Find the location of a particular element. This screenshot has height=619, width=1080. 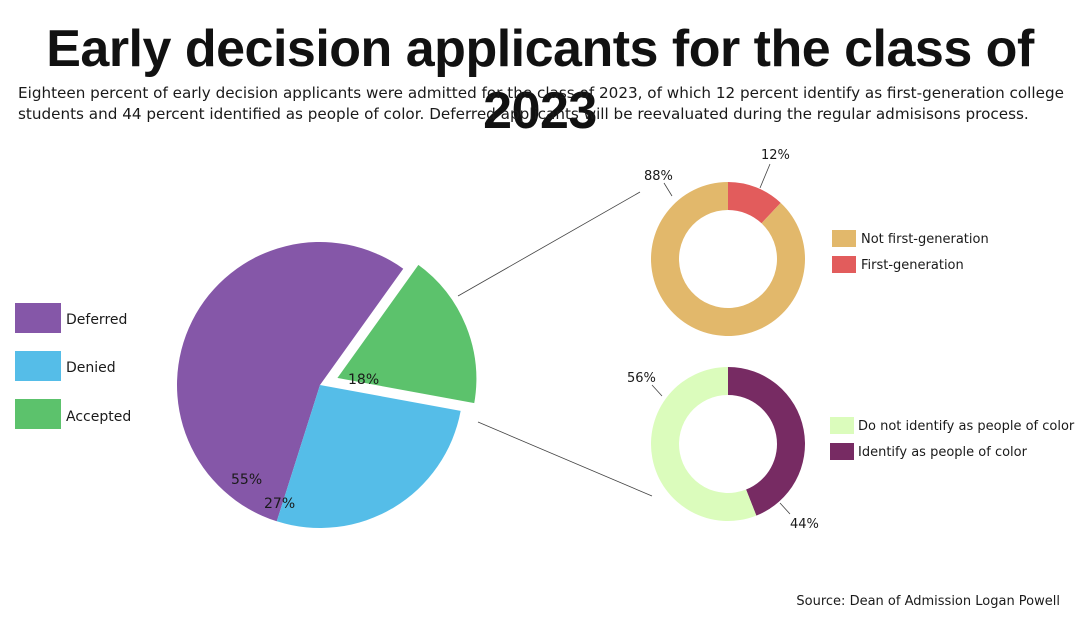

legend-swatch-denied is located at coordinates (38, 366).